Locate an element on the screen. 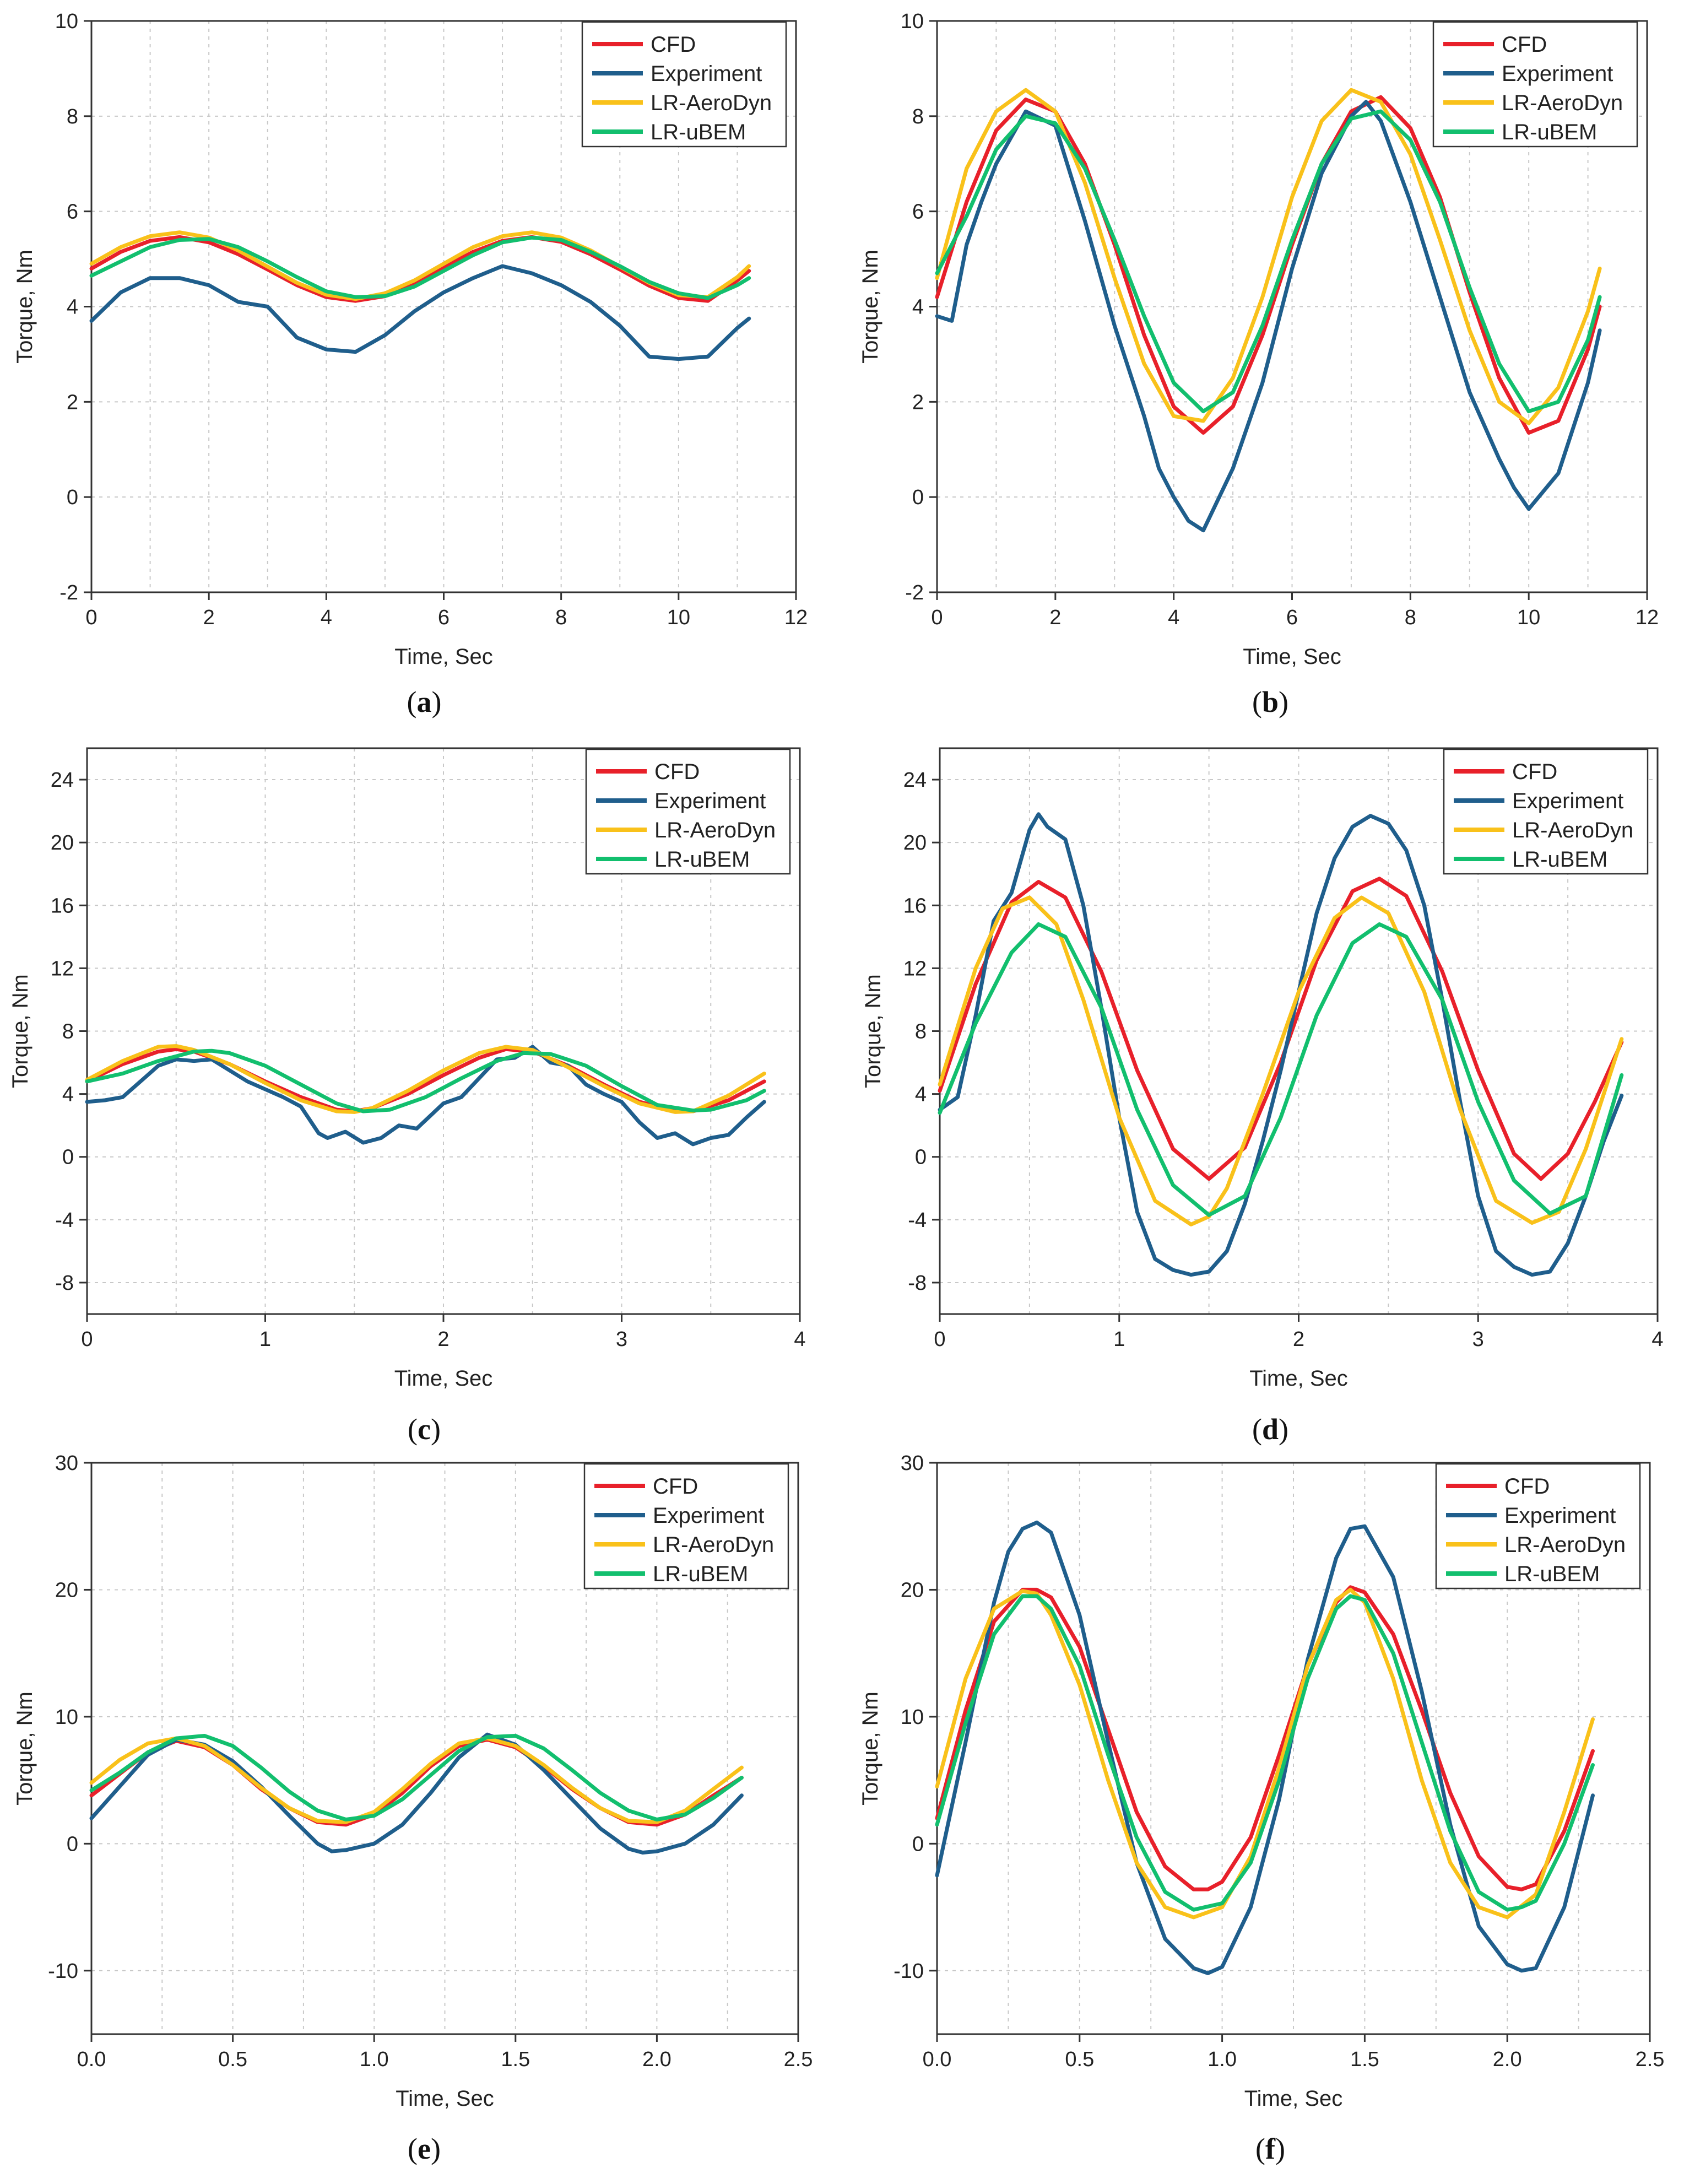  x-tick-label: 0.5 is located at coordinates (1079, 2059).